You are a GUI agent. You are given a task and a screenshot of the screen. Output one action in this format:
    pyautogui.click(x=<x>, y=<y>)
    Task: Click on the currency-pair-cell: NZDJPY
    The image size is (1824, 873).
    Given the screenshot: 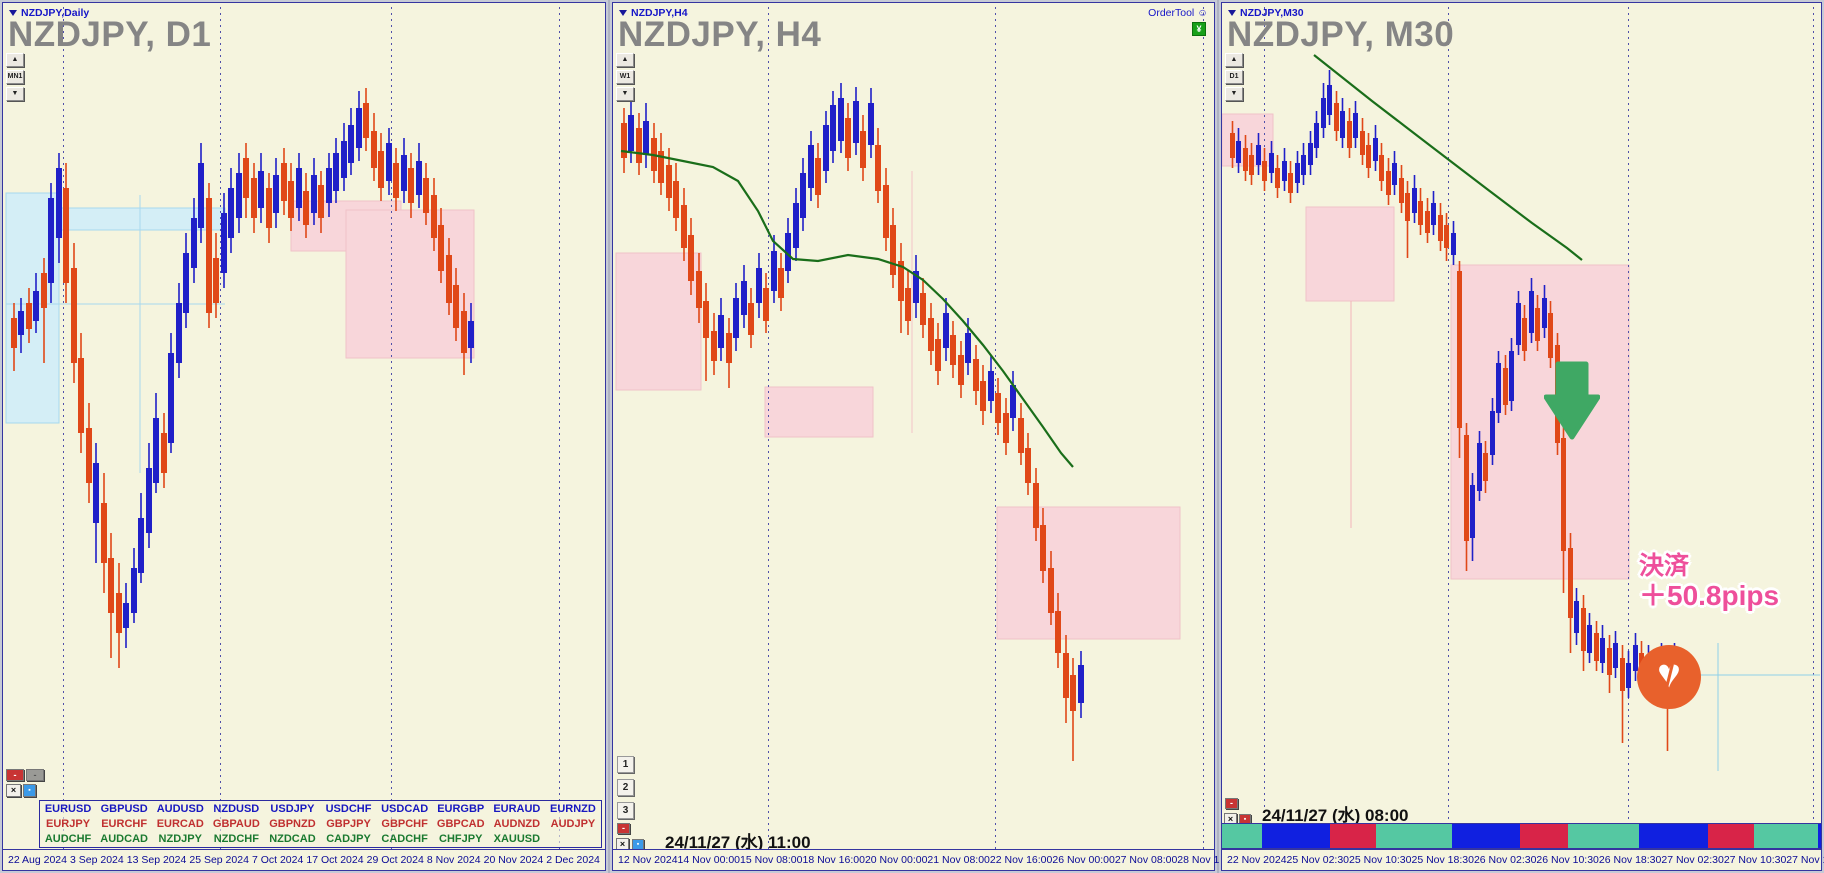 What is the action you would take?
    pyautogui.click(x=180, y=839)
    